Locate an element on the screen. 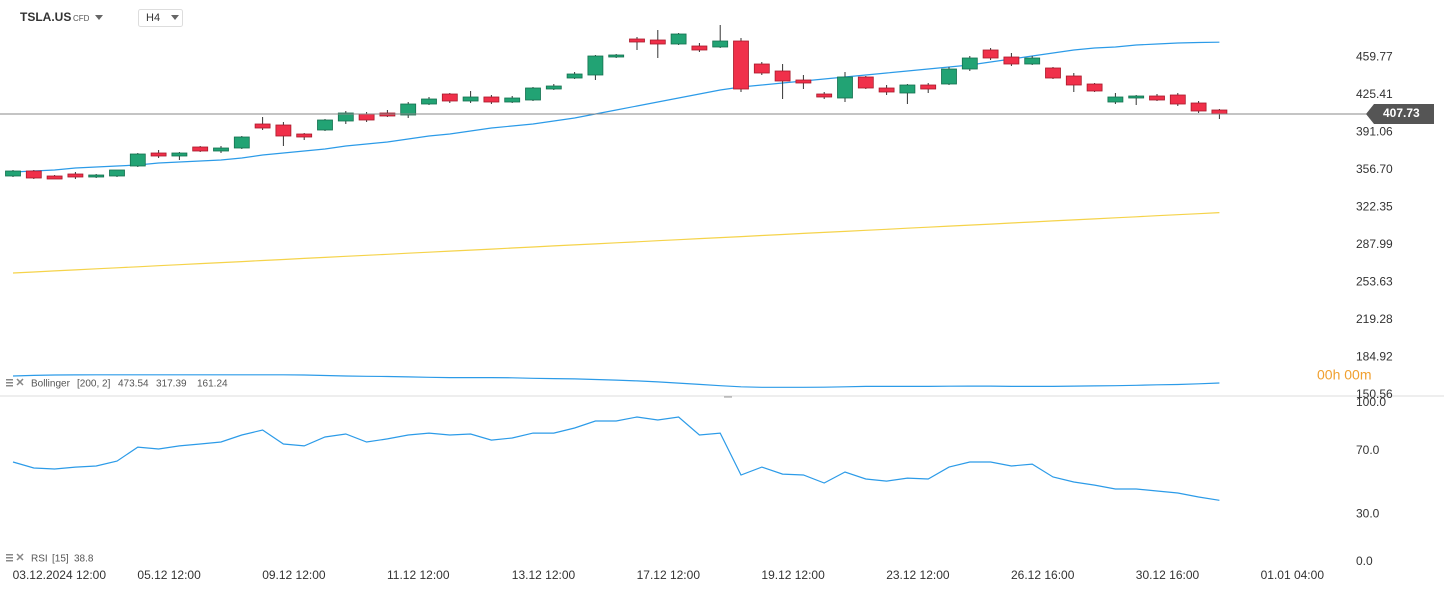  legend-upper-value: 473.54 is located at coordinates (133, 384).